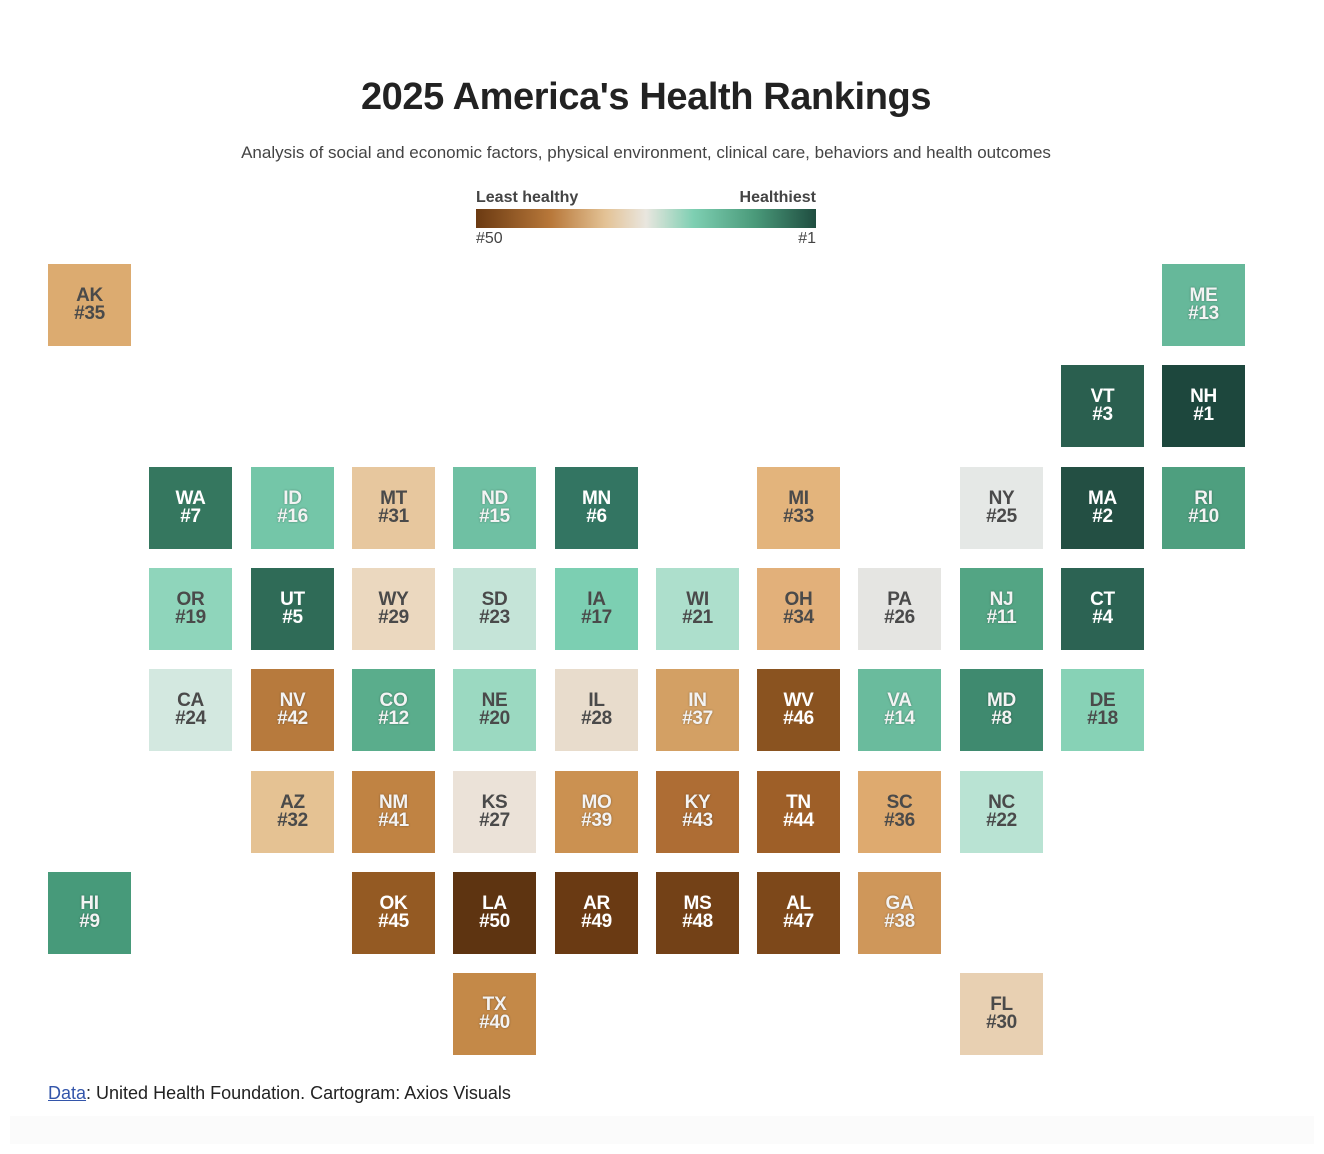 The height and width of the screenshot is (1154, 1324). What do you see at coordinates (494, 820) in the screenshot?
I see `state-rank: #27` at bounding box center [494, 820].